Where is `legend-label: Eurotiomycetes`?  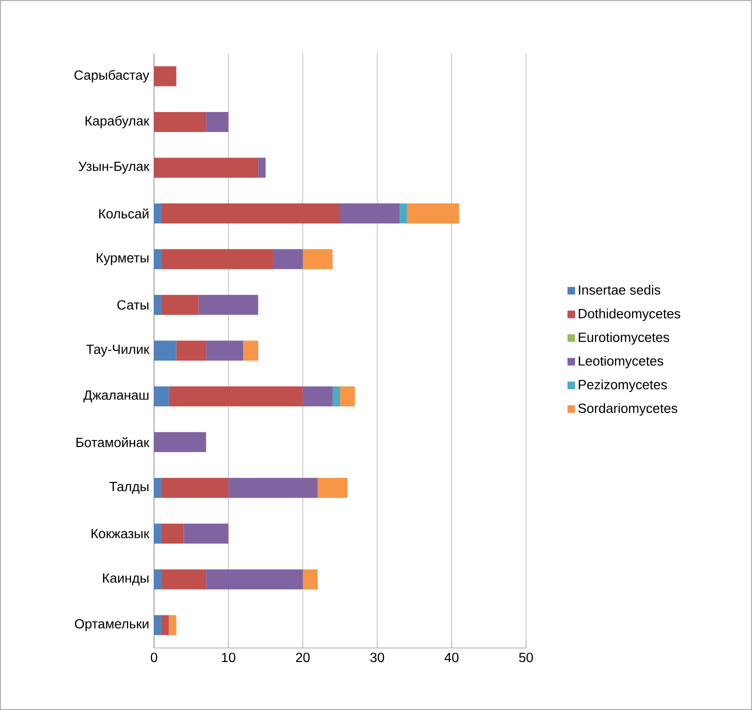
legend-label: Eurotiomycetes is located at coordinates (624, 338).